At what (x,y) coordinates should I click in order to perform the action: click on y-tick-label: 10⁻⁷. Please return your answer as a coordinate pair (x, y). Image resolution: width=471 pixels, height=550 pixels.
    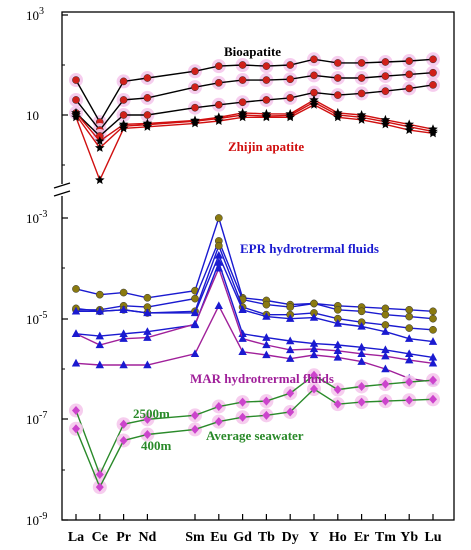
    Looking at the image, I should click on (36, 418).